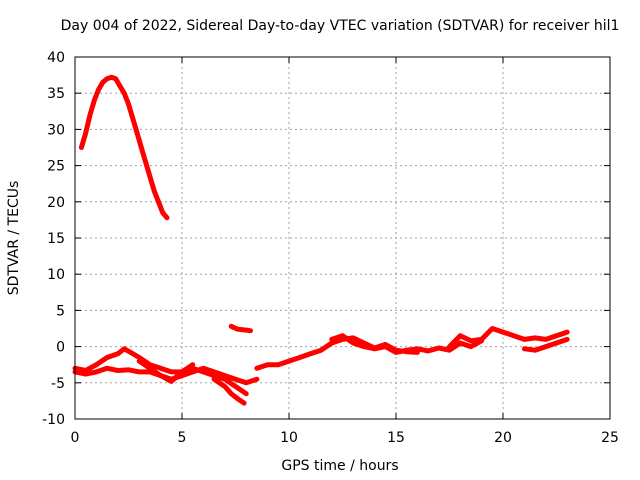  I want to click on y-tick-label: -10, so click(53, 420).